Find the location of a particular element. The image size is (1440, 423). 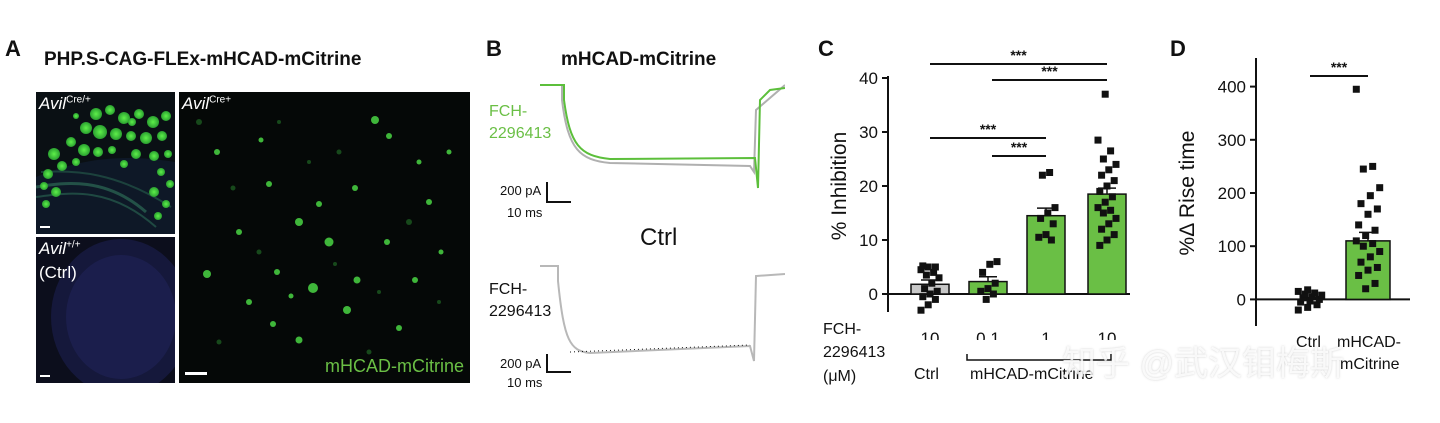

y-tick-label: 400 is located at coordinates (1232, 87).